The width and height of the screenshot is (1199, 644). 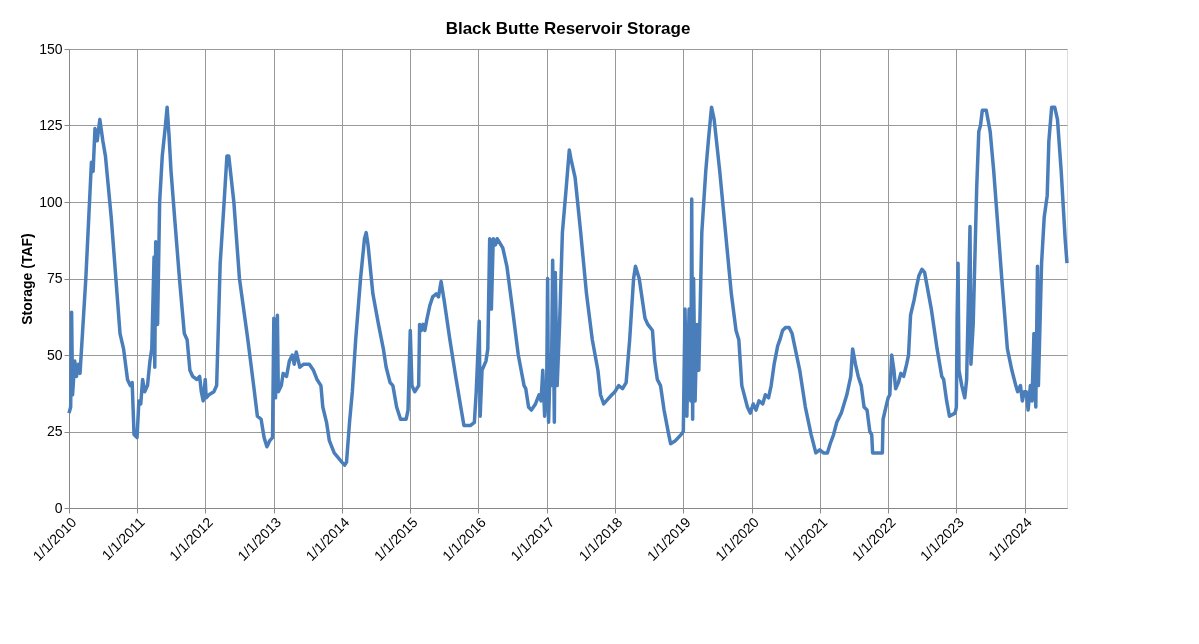 I want to click on y-tick-label: 0, so click(x=58, y=507).